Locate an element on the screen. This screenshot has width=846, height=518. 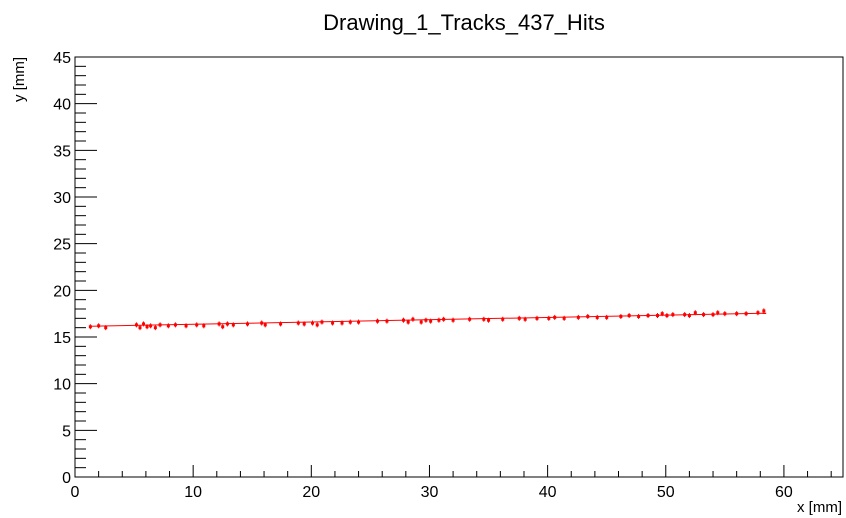
hit-points is located at coordinates (427, 319).